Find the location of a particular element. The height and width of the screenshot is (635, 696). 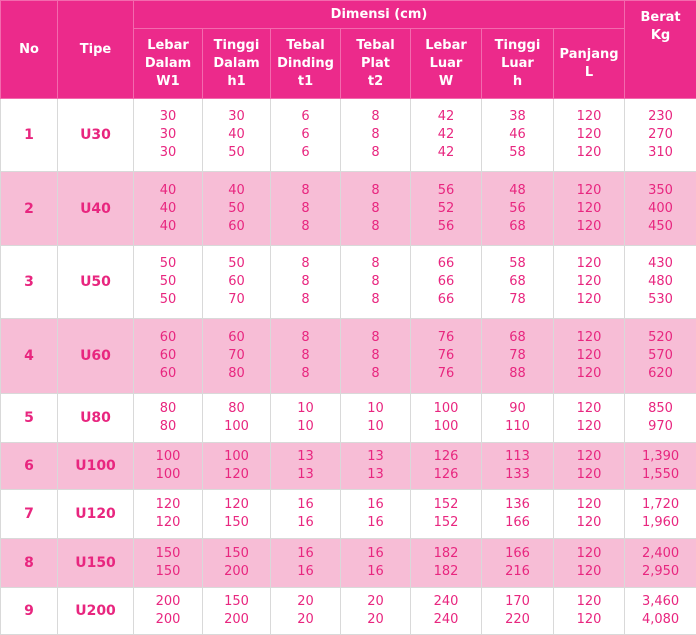

value: 48 is located at coordinates (517, 191).